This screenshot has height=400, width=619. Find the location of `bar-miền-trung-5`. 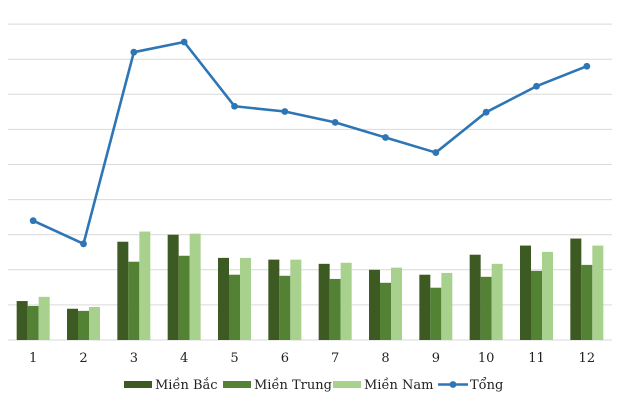

bar-miền-trung-5 is located at coordinates (234, 307).